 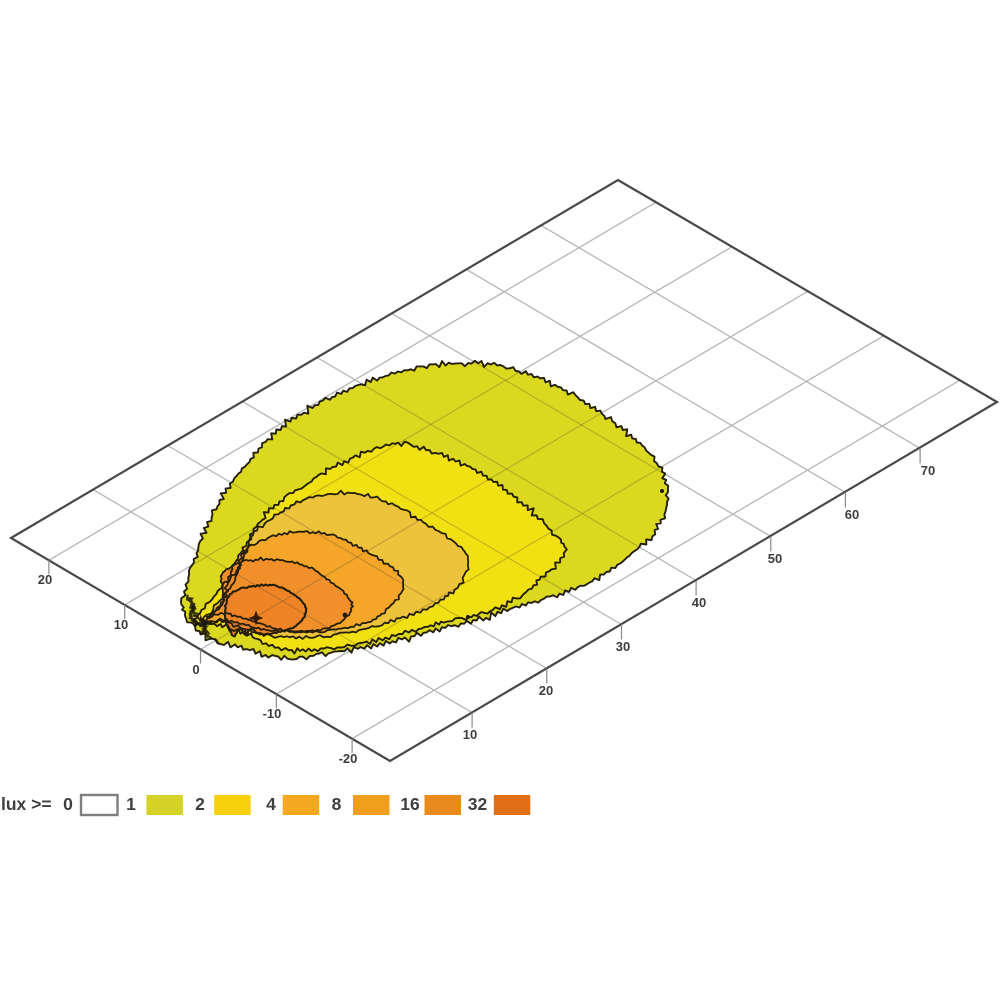 What do you see at coordinates (478, 804) in the screenshot?
I see `svg-text: 32` at bounding box center [478, 804].